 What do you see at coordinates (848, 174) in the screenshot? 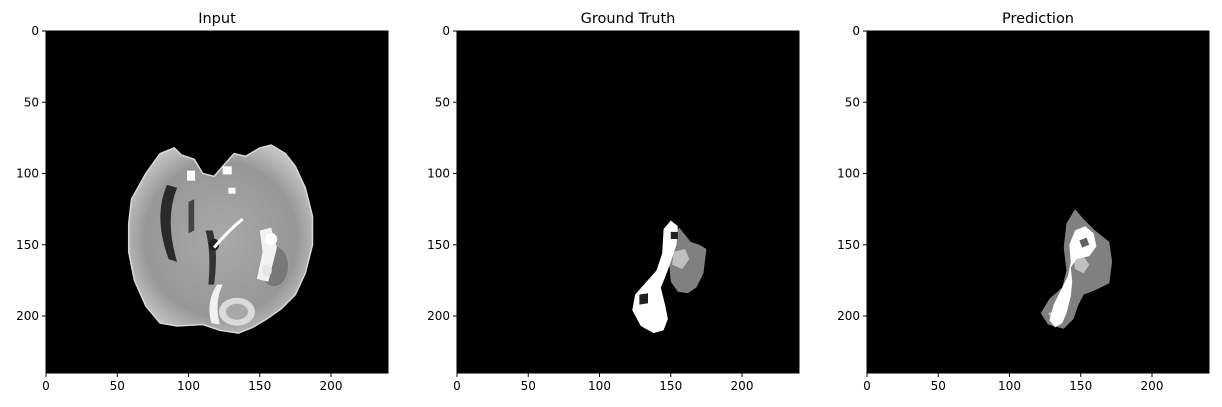
I see `prediction-ytick-label-100: 100` at bounding box center [848, 174].